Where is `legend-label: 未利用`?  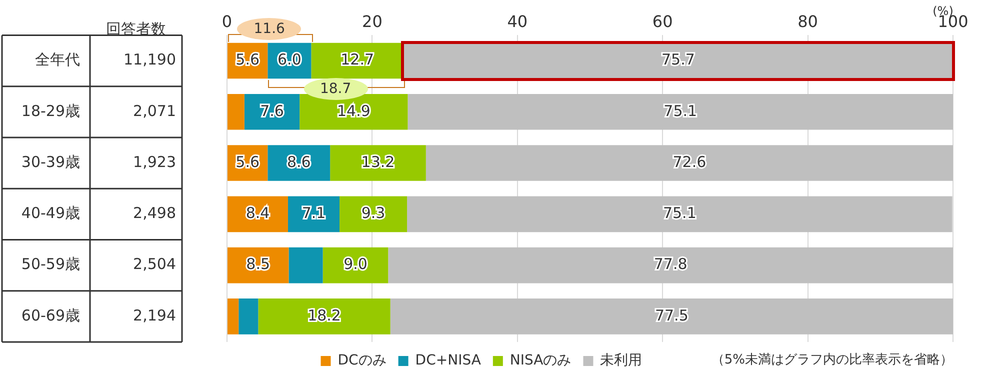
legend-label: 未利用 is located at coordinates (621, 360).